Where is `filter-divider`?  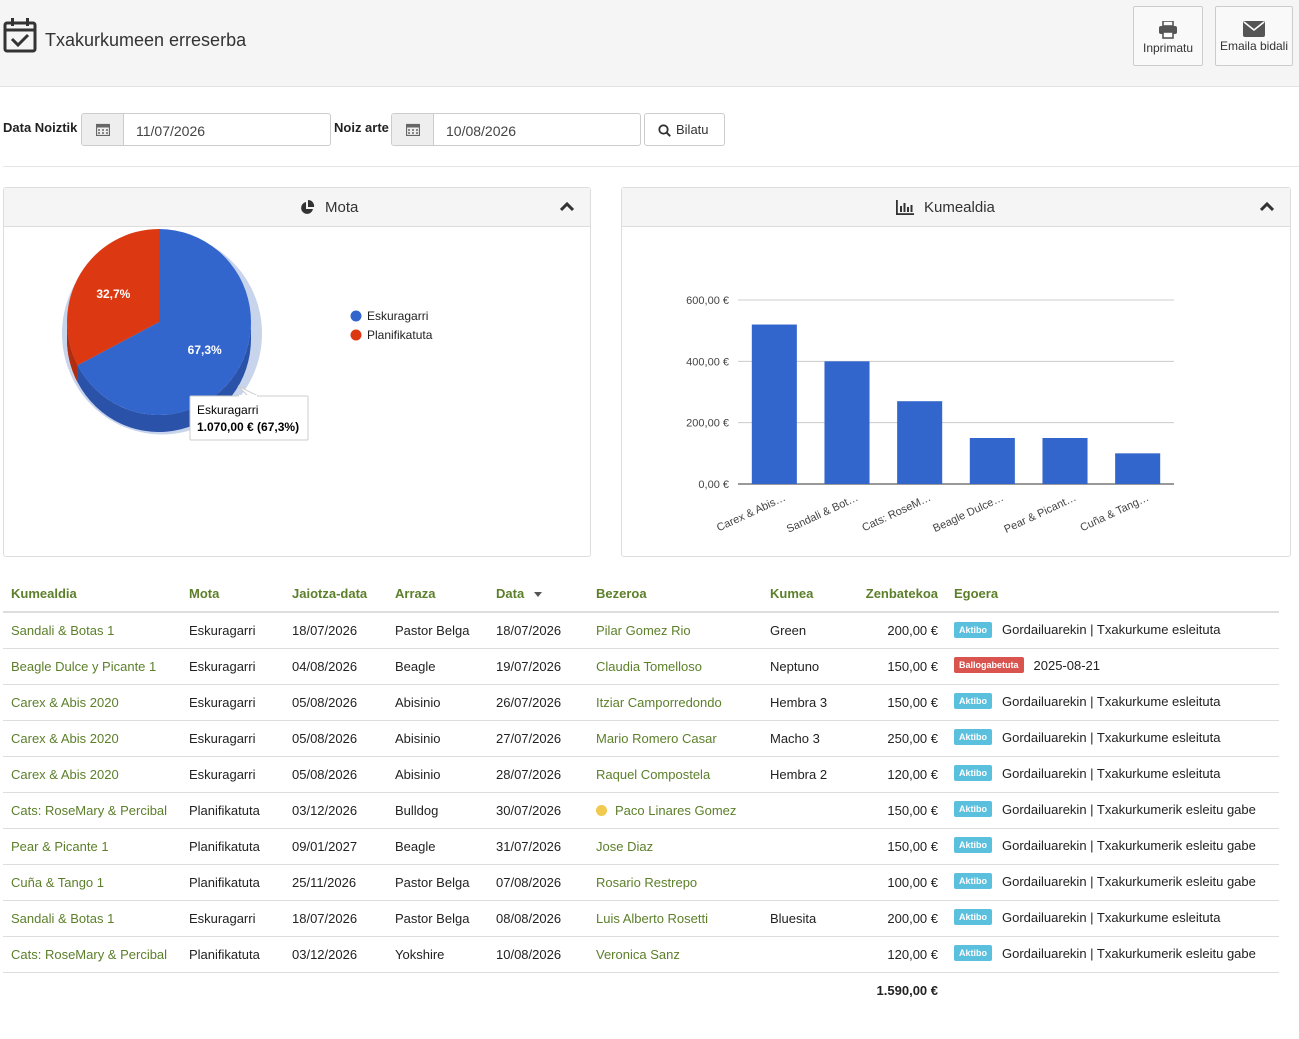 filter-divider is located at coordinates (651, 166).